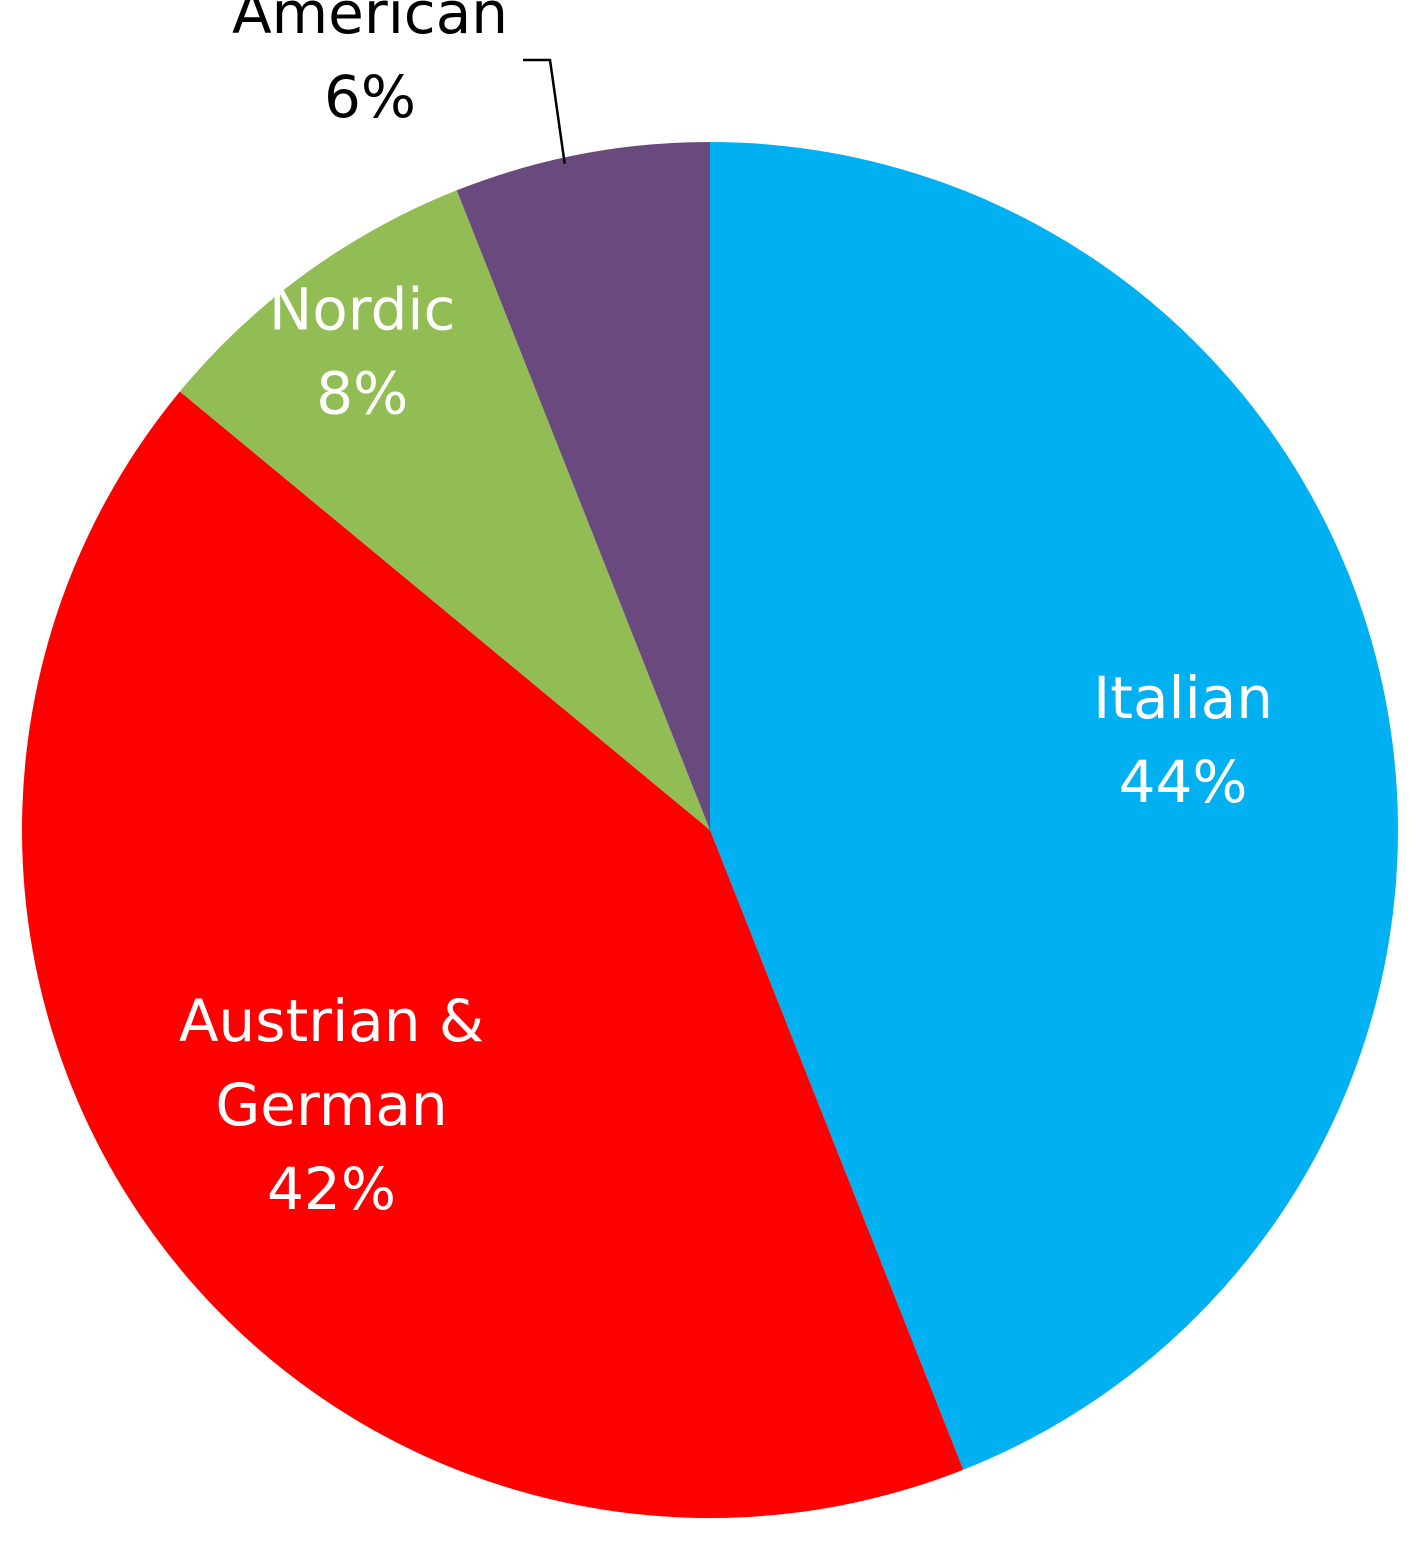 The image size is (1416, 1541). I want to click on slice-label-nordic-line-2: 8%, so click(362, 393).